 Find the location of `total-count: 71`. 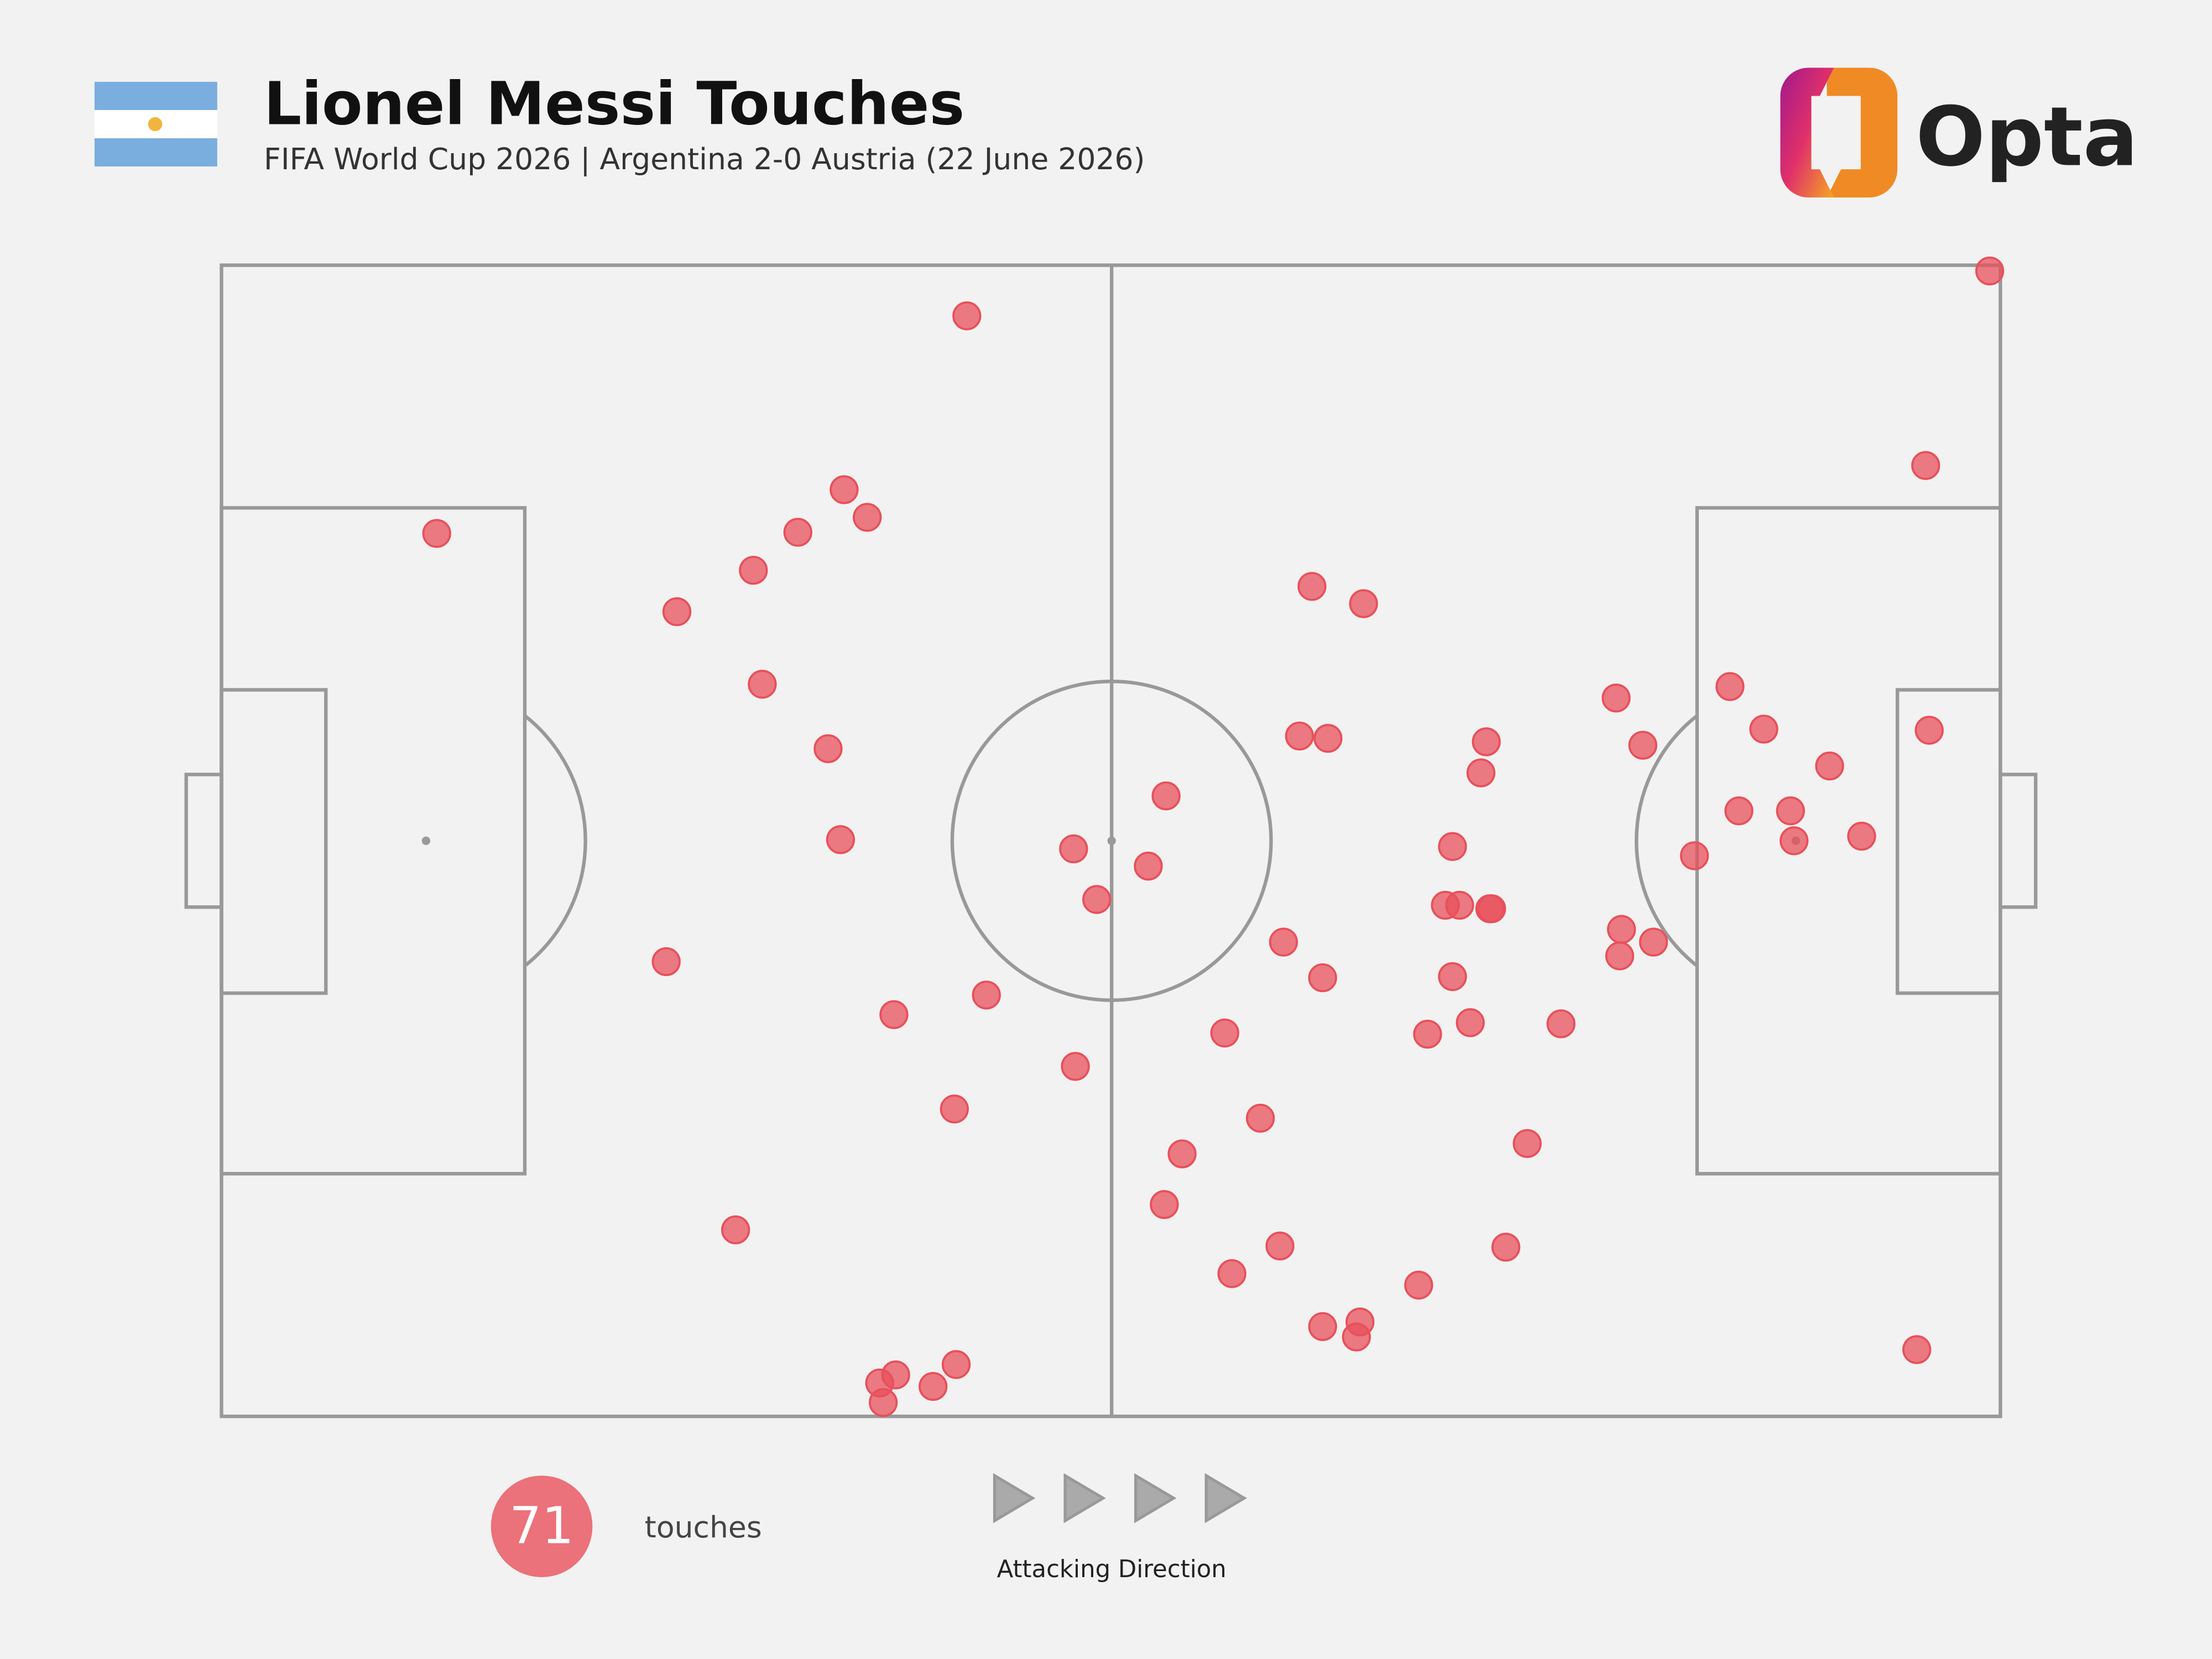

total-count: 71 is located at coordinates (542, 1526).